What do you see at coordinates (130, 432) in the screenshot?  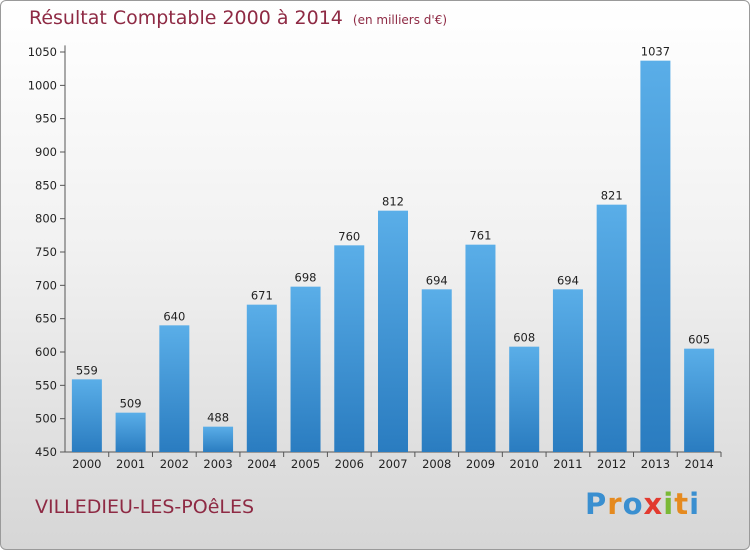 I see `bar-2001` at bounding box center [130, 432].